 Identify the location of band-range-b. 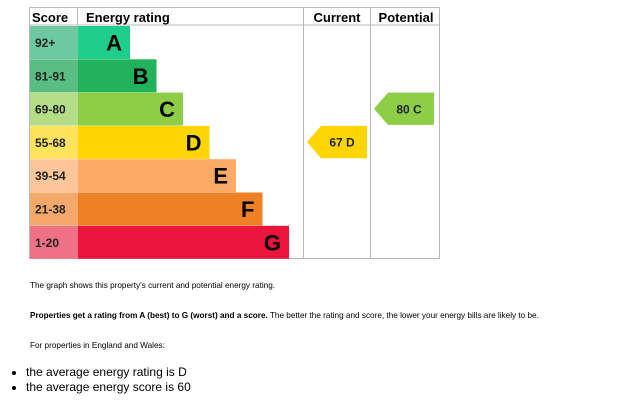
(54, 76).